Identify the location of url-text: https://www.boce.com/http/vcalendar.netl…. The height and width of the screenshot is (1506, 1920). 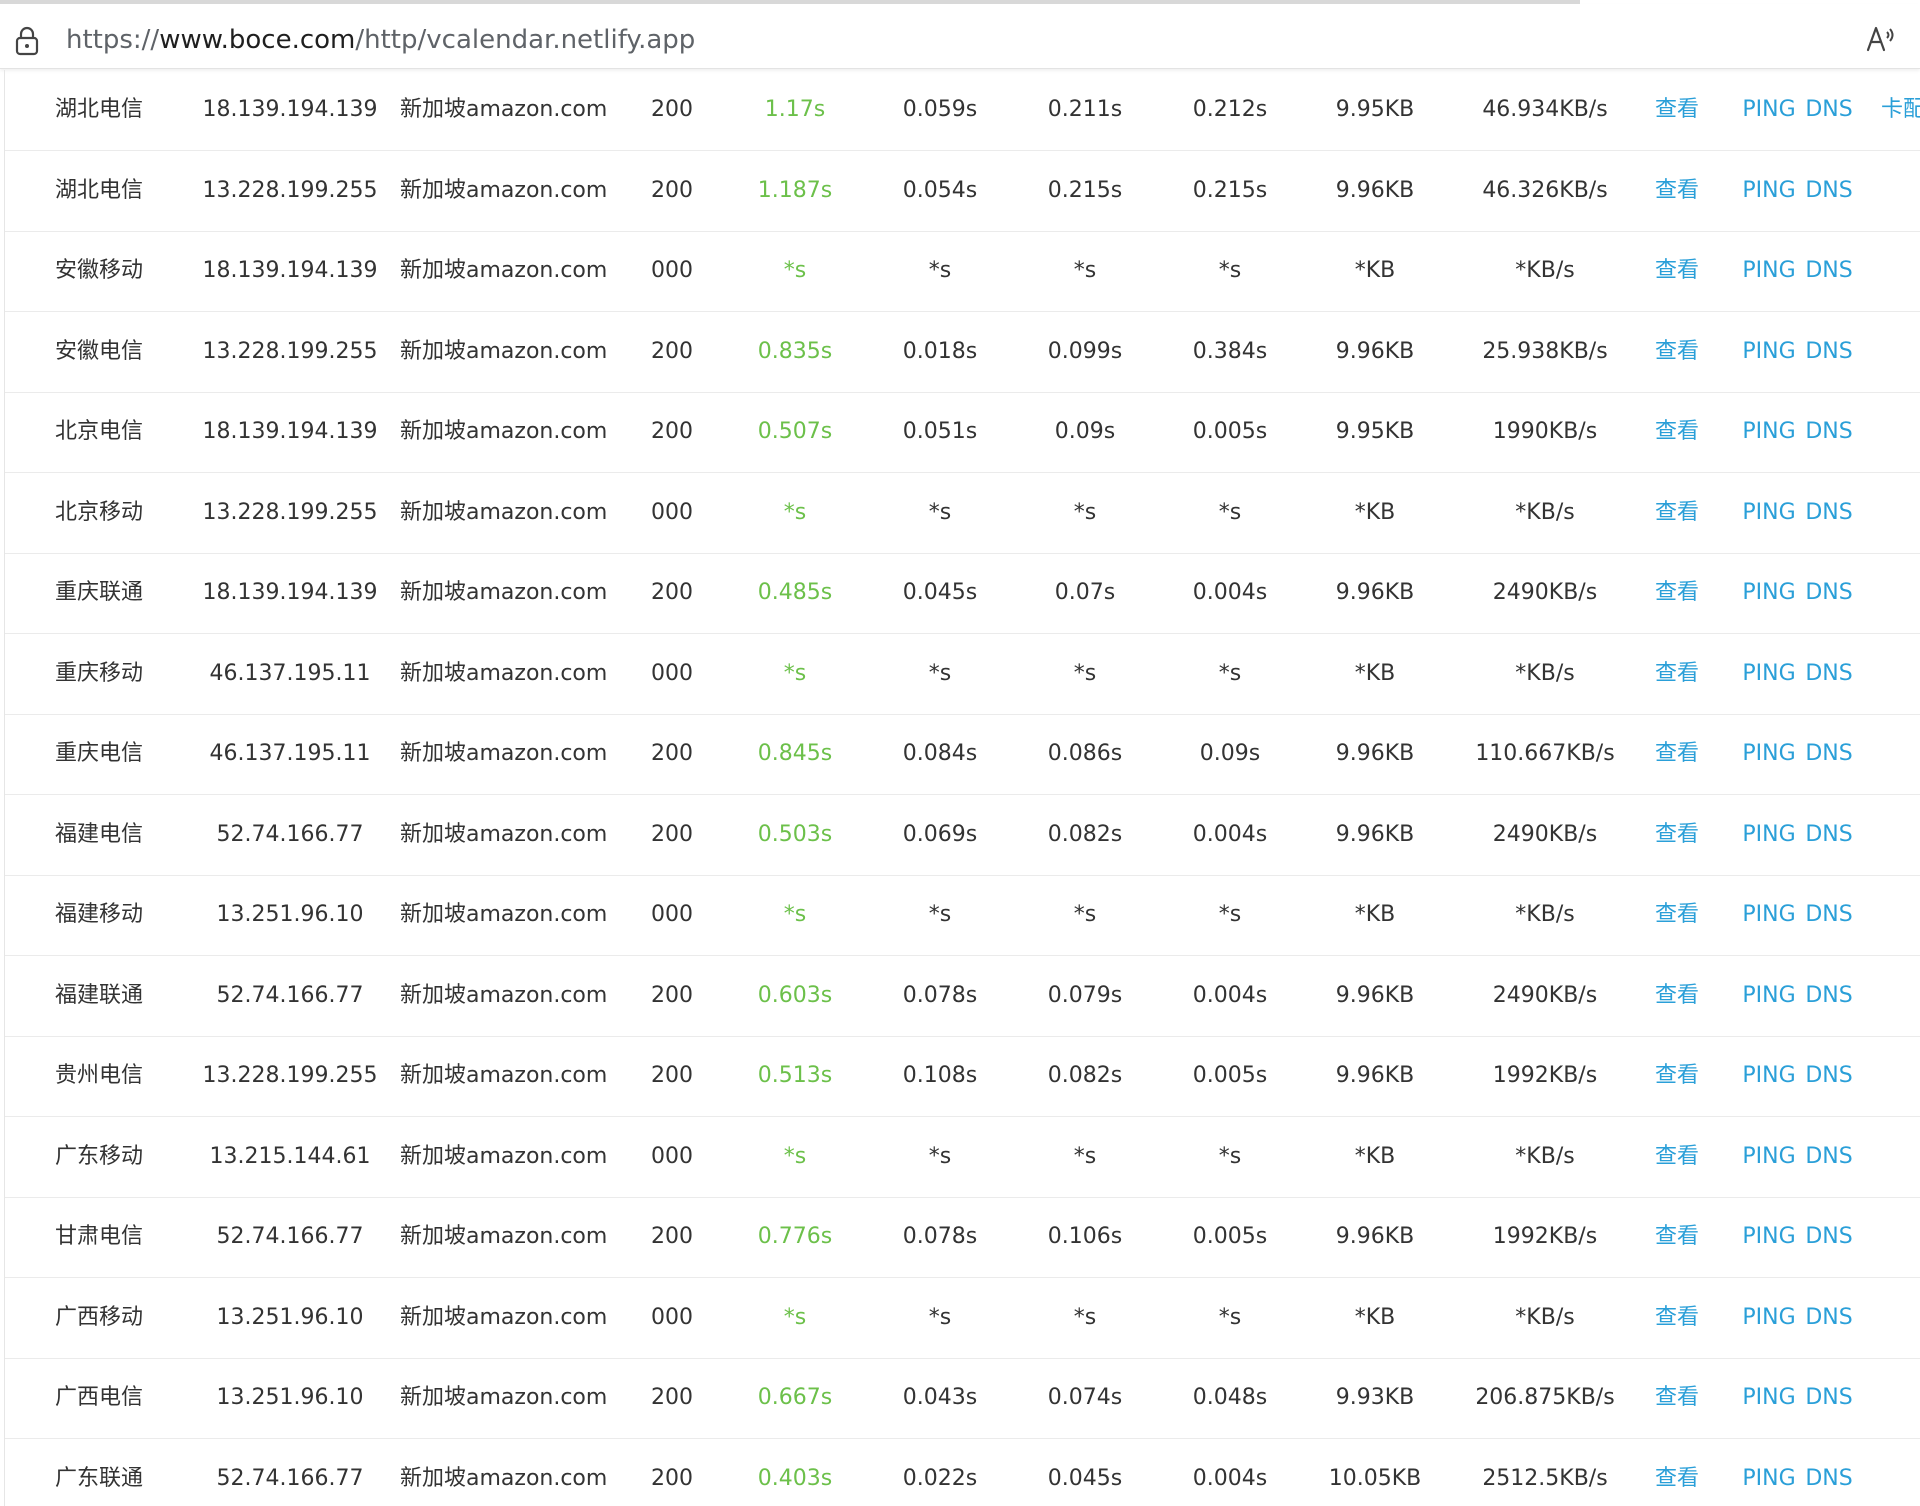
(380, 40).